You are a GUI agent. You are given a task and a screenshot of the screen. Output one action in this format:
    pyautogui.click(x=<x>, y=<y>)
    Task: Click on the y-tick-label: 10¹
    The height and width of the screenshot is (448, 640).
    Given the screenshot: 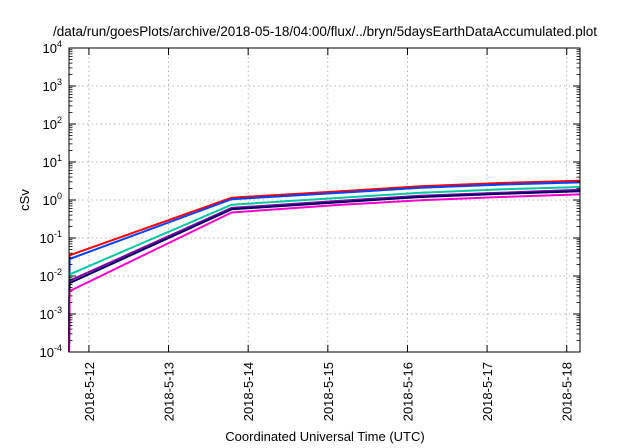 What is the action you would take?
    pyautogui.click(x=52, y=161)
    